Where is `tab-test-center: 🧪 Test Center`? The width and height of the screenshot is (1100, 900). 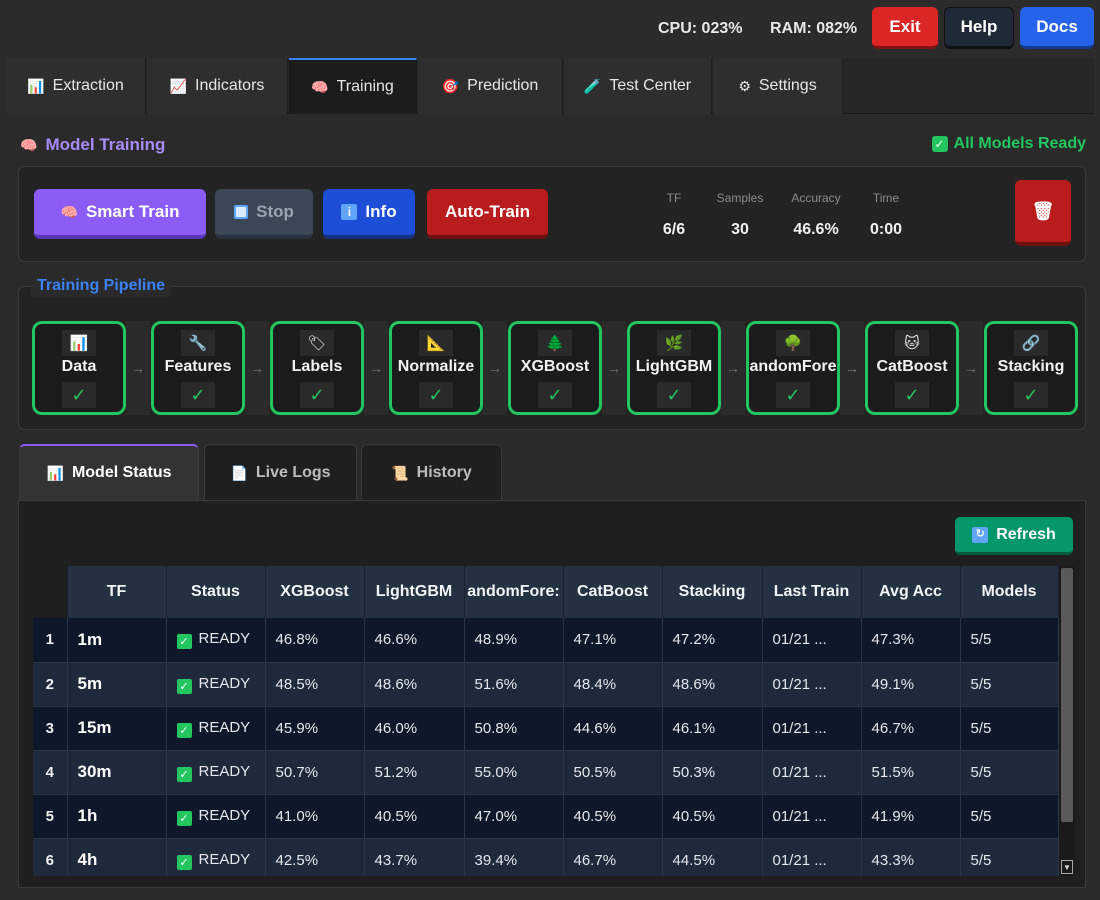 tab-test-center: 🧪 Test Center is located at coordinates (638, 86).